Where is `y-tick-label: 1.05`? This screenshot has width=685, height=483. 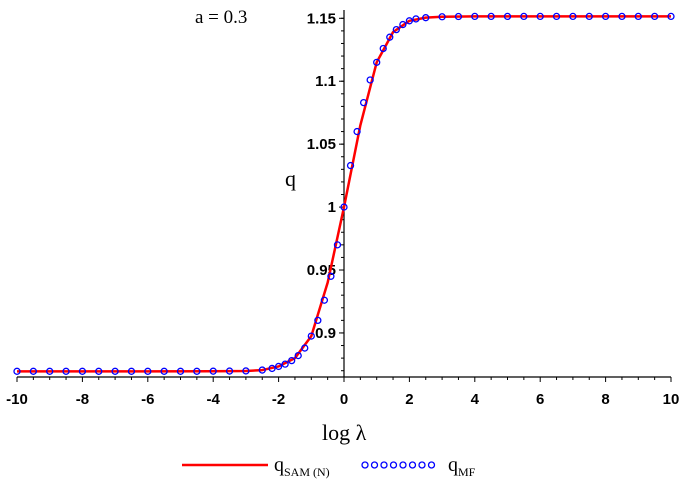 y-tick-label: 1.05 is located at coordinates (321, 144).